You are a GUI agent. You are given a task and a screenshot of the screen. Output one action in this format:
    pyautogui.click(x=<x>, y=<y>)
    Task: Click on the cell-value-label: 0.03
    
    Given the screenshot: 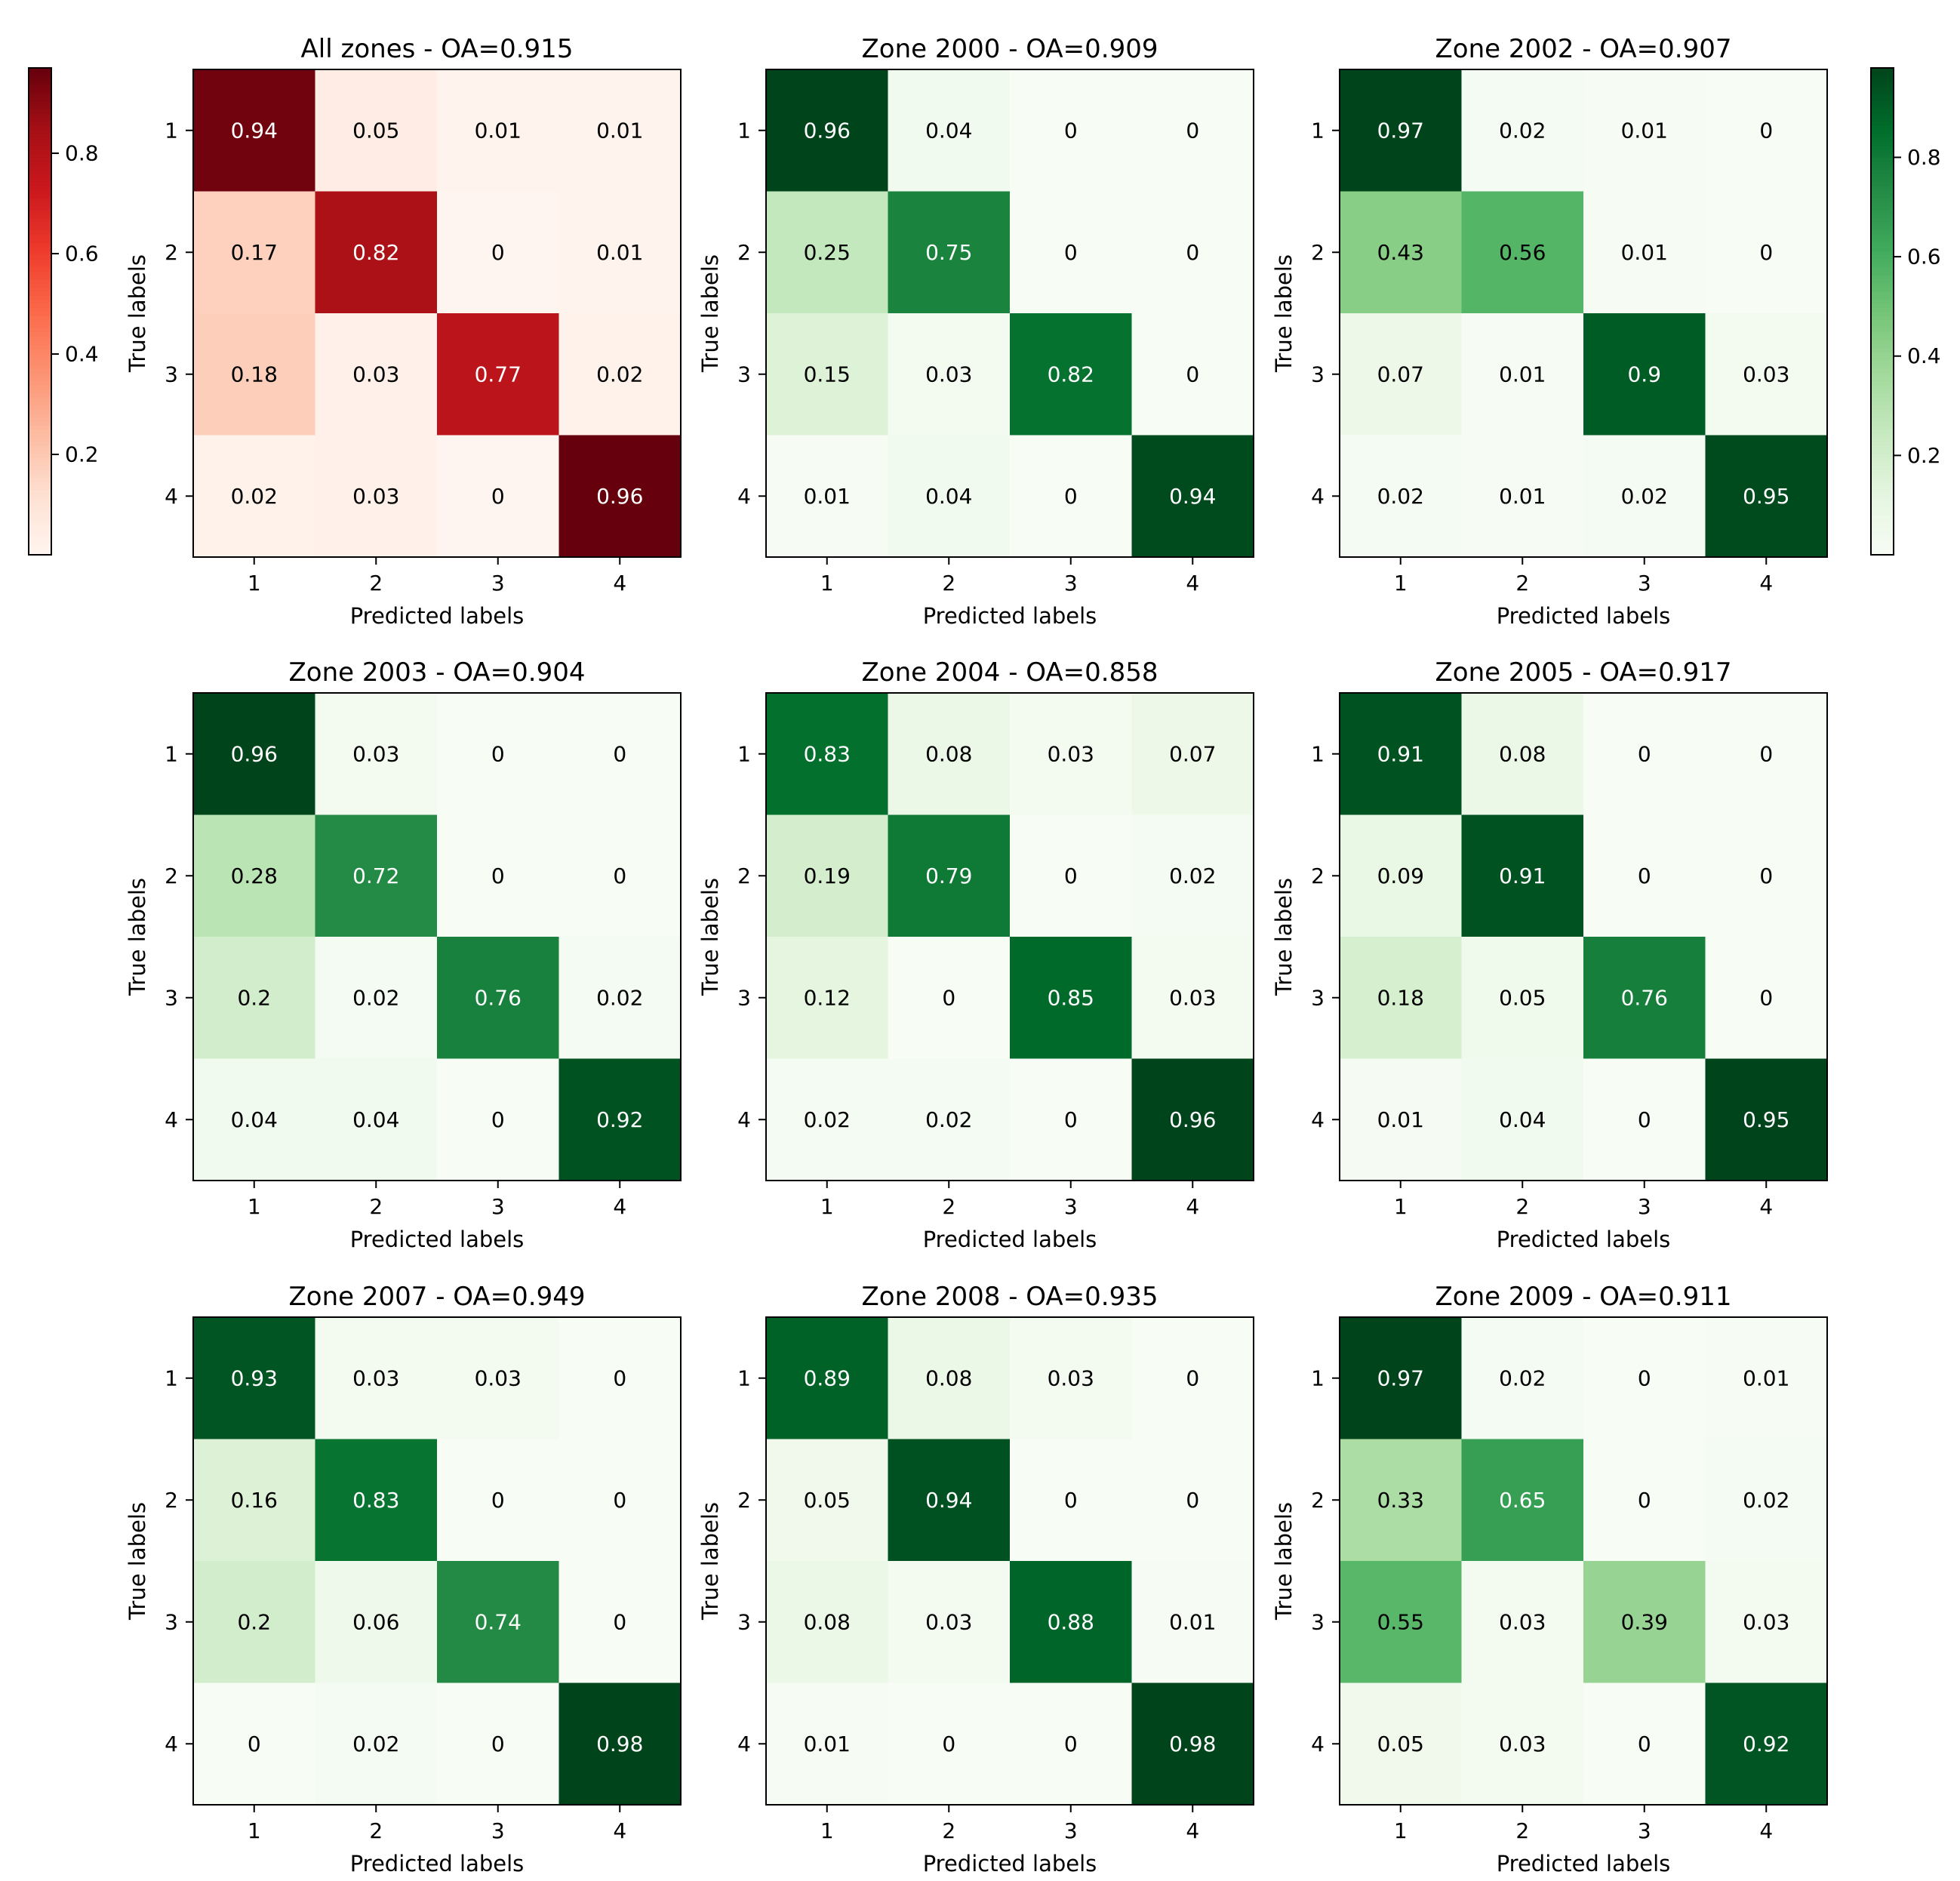 What is the action you would take?
    pyautogui.click(x=375, y=374)
    